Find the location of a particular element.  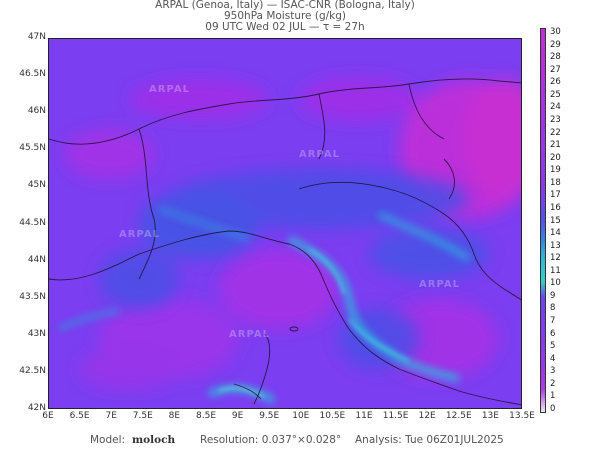

longitude-tick-label: 10.5E is located at coordinates (332, 416).